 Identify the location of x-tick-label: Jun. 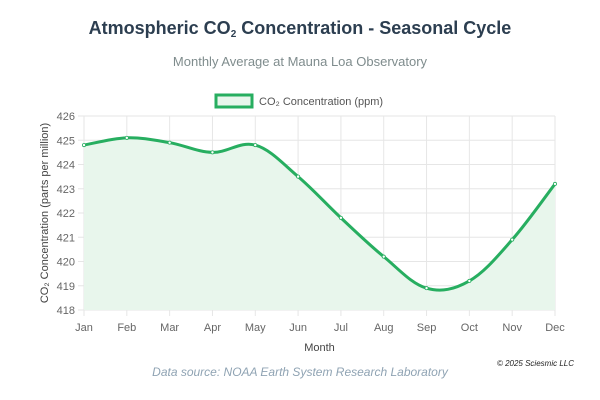
(298, 328).